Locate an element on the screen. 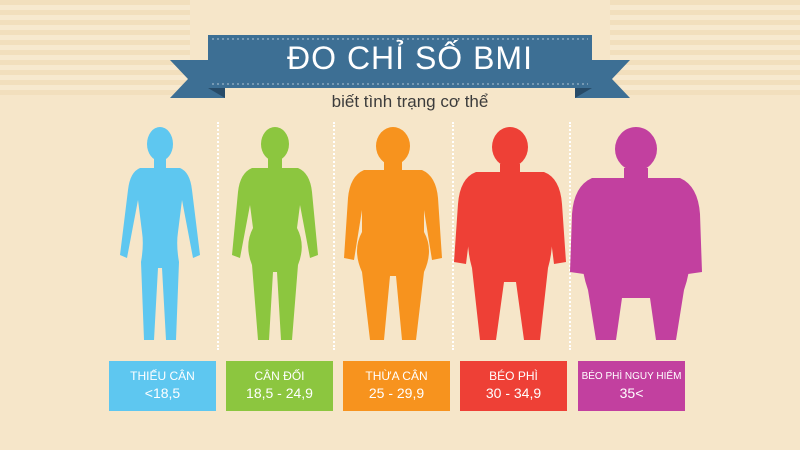  label-obese: BÉO PHÌ 30 - 34,9 is located at coordinates (513, 386).